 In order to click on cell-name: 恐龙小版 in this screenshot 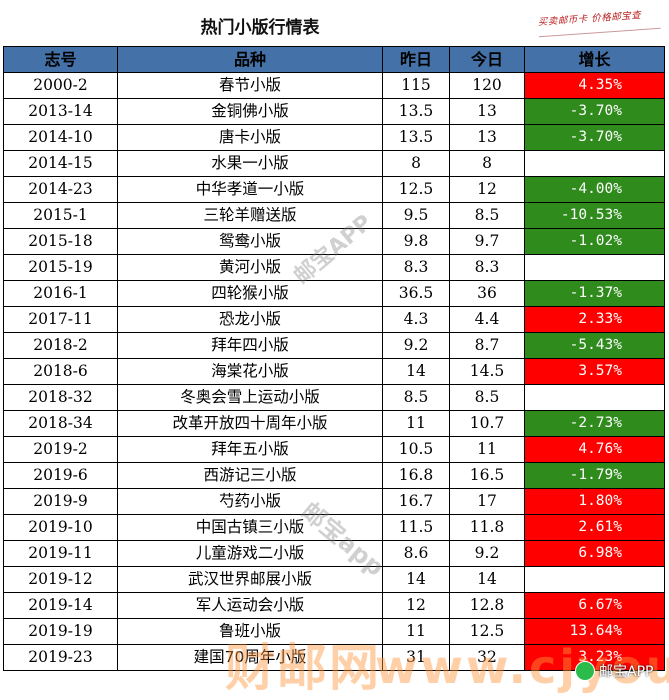, I will do `click(250, 319)`.